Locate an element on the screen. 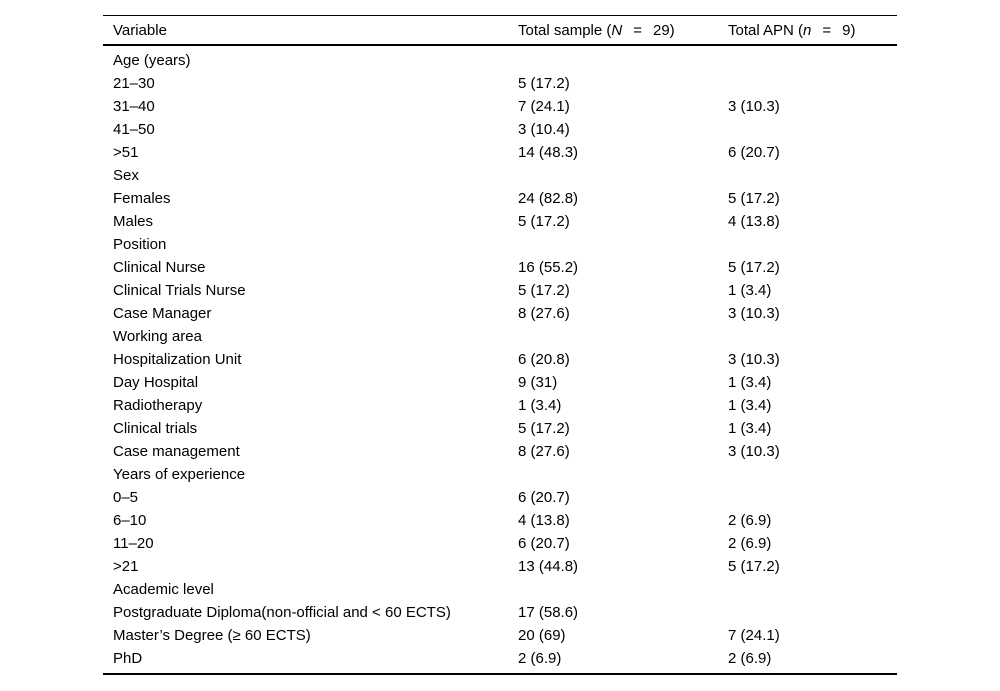  row-total-sample-value: 9 (31) is located at coordinates (538, 382).